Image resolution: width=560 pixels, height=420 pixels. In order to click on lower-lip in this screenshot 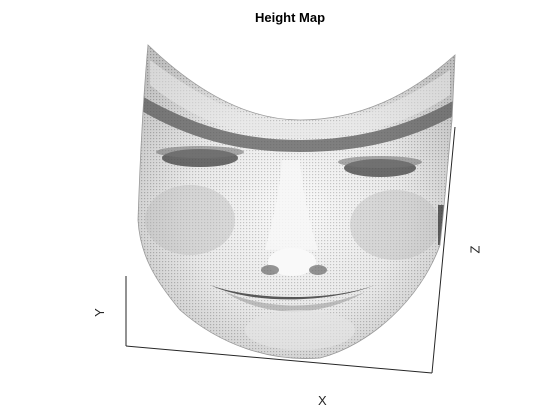, I will do `click(295, 302)`.